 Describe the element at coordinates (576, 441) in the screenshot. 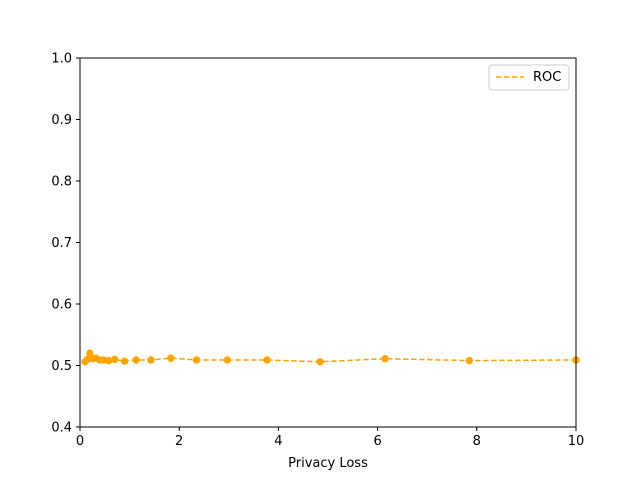

I see `x-tick-label: 10` at that location.